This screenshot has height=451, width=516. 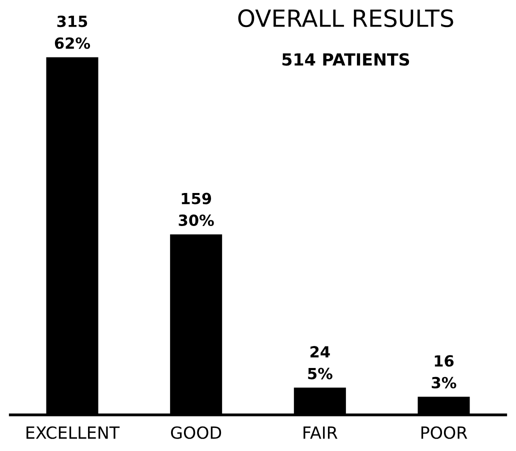 I want to click on data-label: 24 5%, so click(x=320, y=363).